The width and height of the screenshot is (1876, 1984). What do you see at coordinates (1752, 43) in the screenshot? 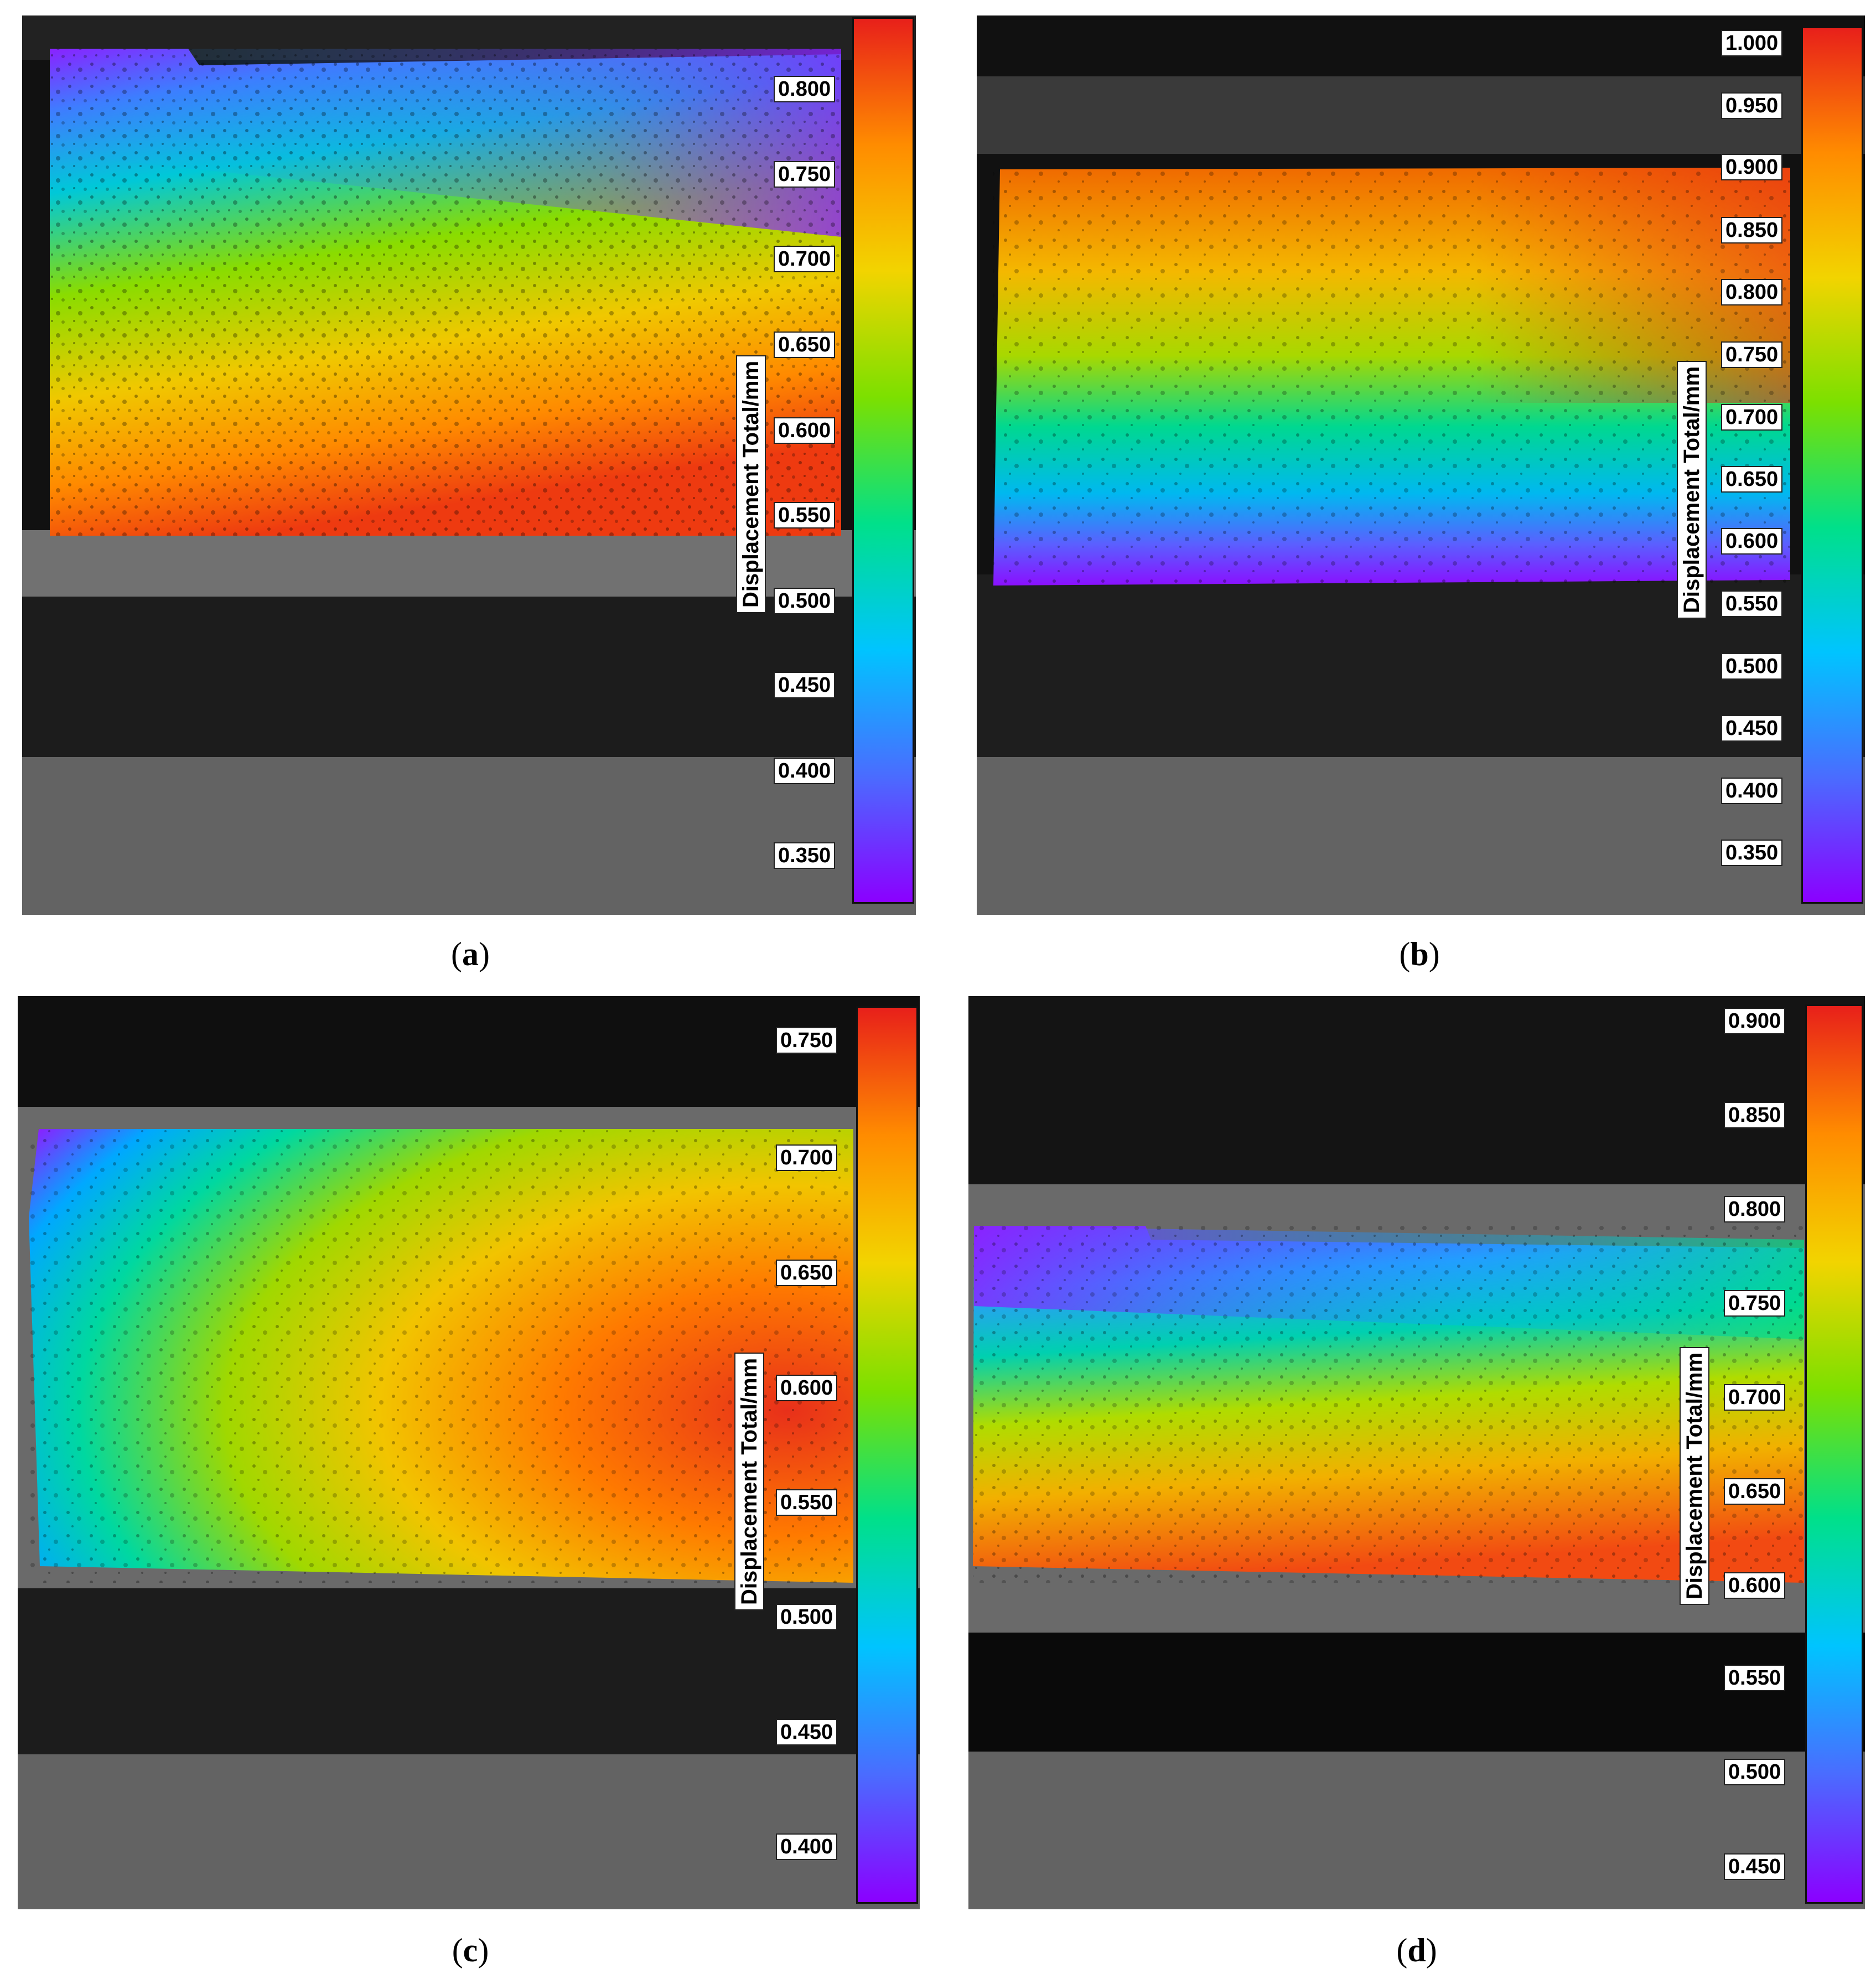
I see `tick-label: 1.000` at bounding box center [1752, 43].